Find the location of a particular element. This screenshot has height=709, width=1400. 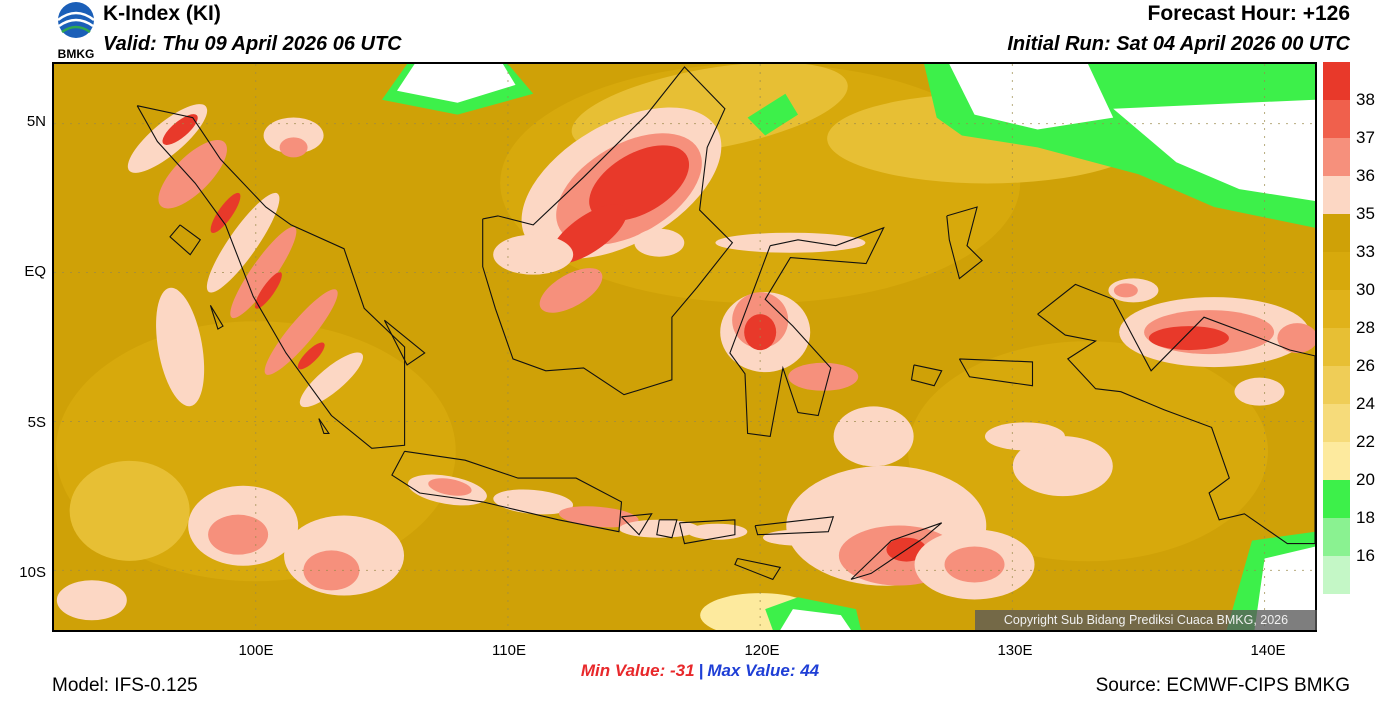

lon-label-140e: 140E is located at coordinates (1268, 650).